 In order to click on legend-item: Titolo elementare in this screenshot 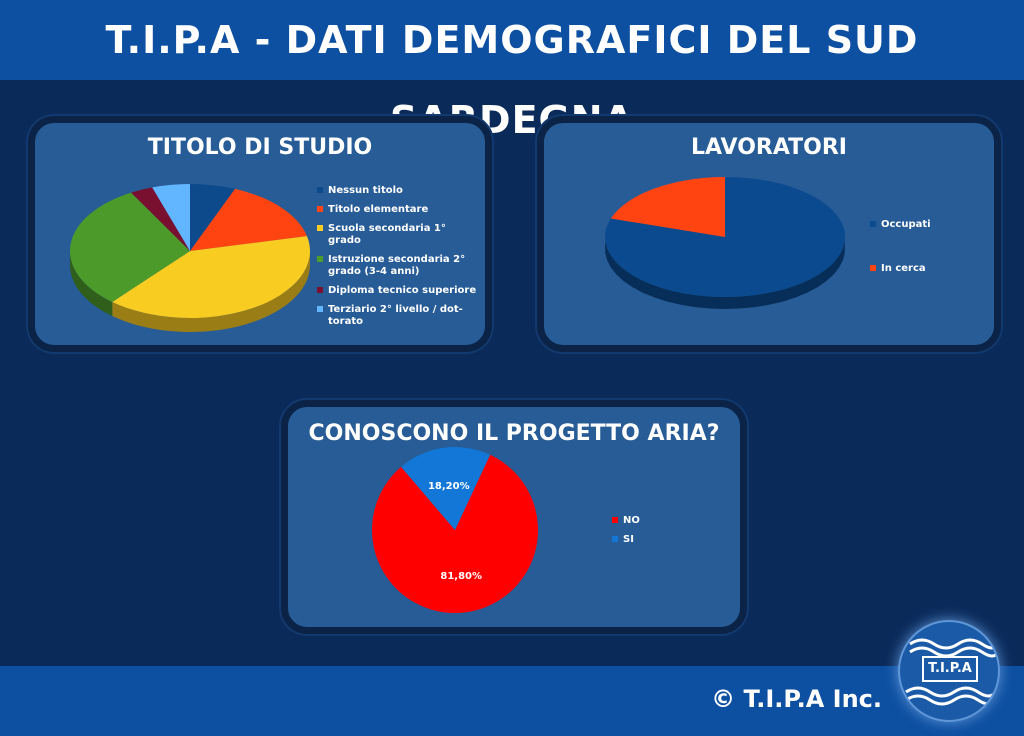, I will do `click(397, 210)`.